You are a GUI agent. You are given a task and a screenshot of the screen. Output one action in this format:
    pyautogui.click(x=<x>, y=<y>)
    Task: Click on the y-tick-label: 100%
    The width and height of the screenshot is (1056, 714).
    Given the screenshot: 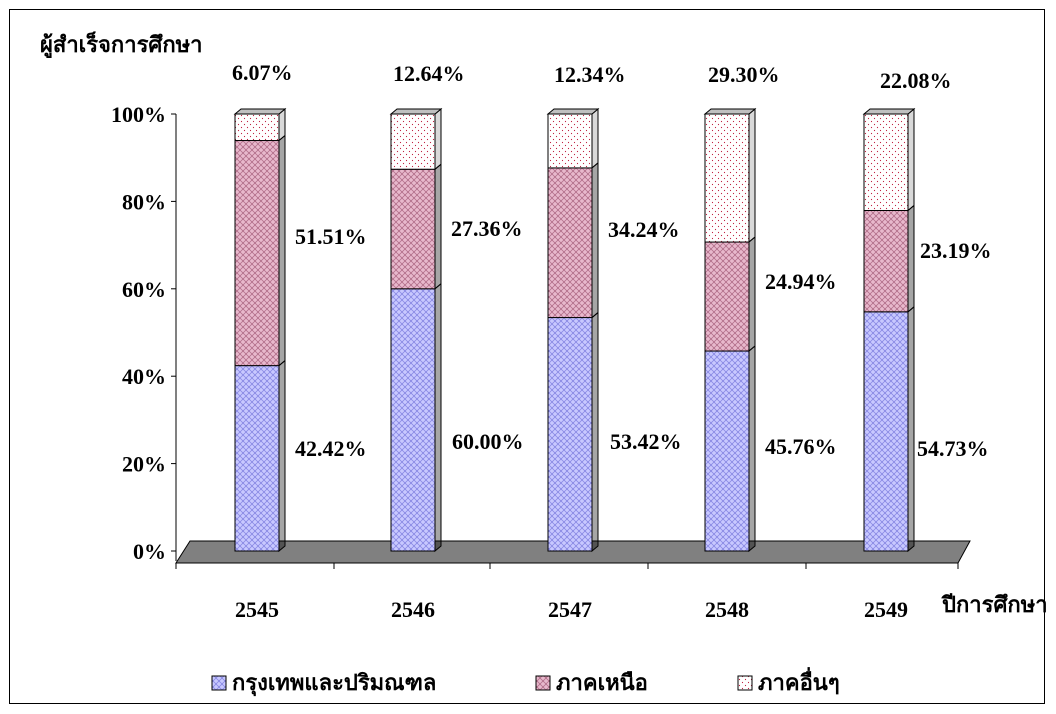 What is the action you would take?
    pyautogui.click(x=138, y=114)
    